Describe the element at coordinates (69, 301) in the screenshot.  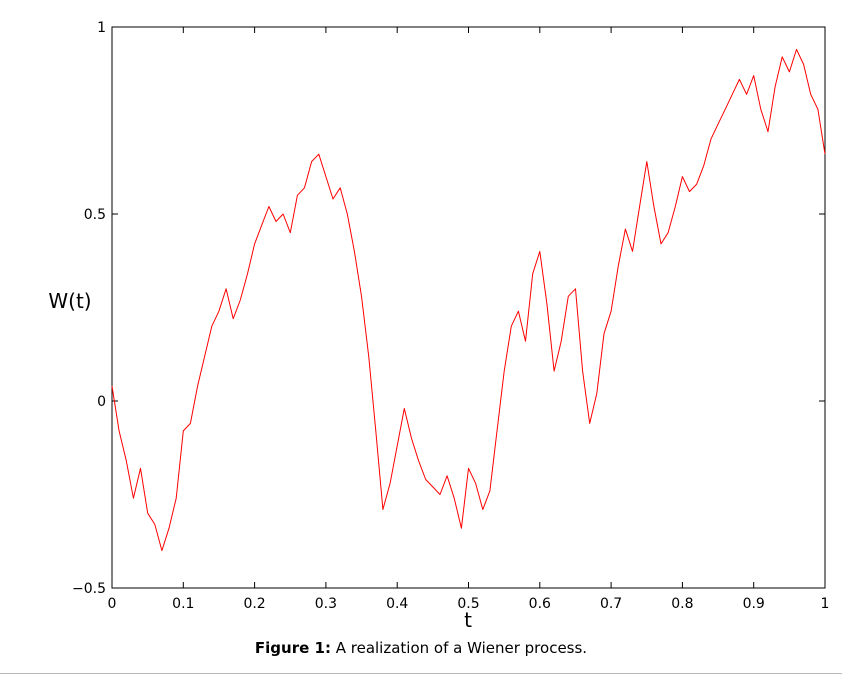
I see `y-axis-label: W(t)` at that location.